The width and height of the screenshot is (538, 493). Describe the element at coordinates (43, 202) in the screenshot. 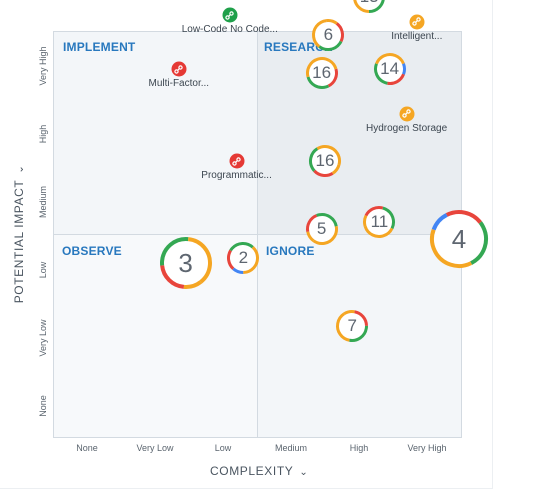

I see `y-level-medium: Medium` at that location.